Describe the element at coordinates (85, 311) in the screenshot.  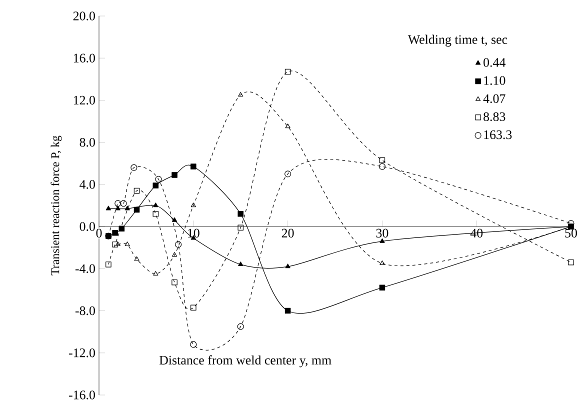
I see `y-tick-label: -8.0` at that location.